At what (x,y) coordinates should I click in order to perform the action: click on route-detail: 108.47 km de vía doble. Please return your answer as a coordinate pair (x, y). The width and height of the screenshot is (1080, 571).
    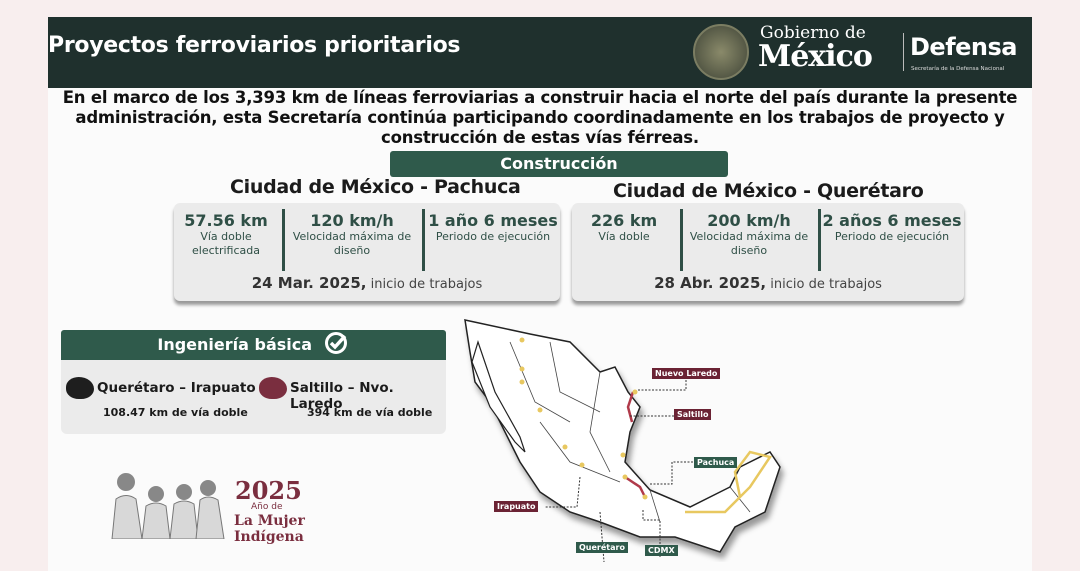
    Looking at the image, I should click on (175, 412).